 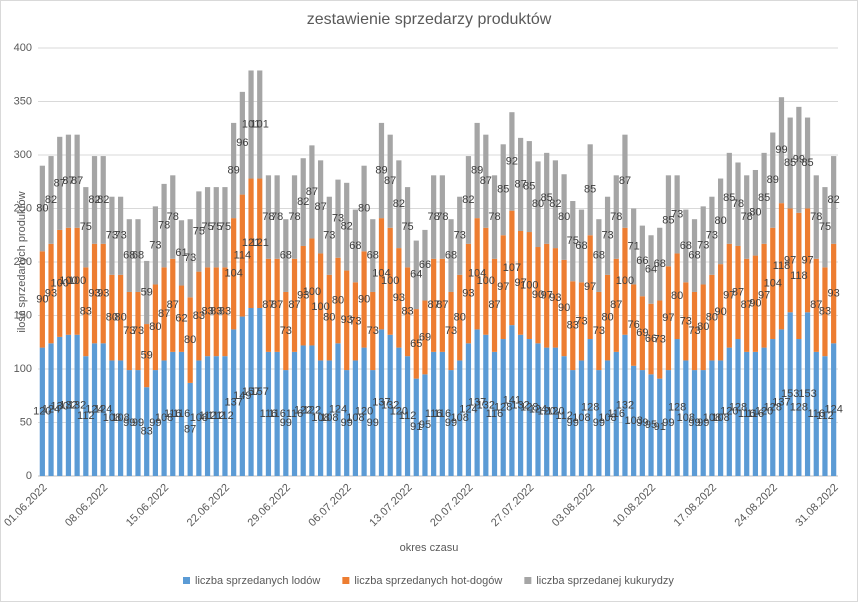 What do you see at coordinates (186, 580) in the screenshot?
I see `legend-swatch` at bounding box center [186, 580].